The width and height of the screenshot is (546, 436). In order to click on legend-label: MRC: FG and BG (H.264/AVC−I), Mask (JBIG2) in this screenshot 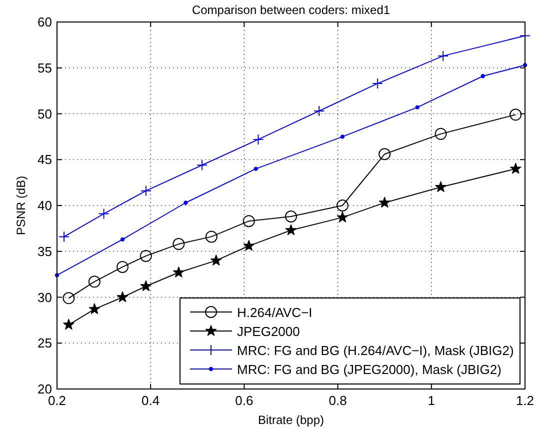, I will do `click(375, 350)`.